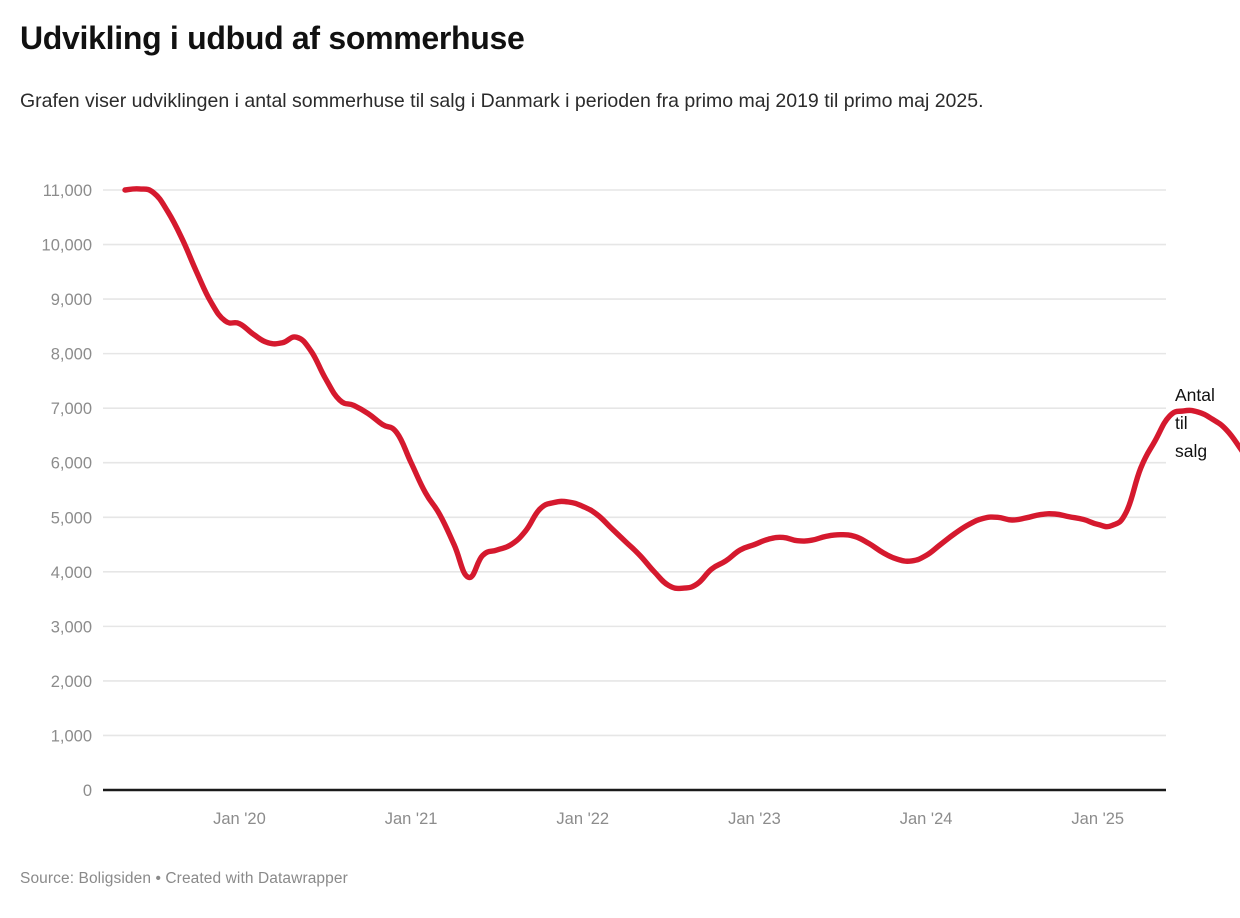  I want to click on x-axis-tick-label: Jan '25, so click(1097, 819).